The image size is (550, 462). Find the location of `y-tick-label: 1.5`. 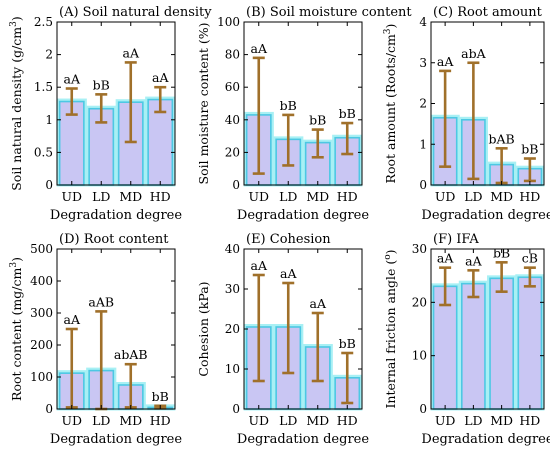

y-tick-label: 1.5 is located at coordinates (43, 87).